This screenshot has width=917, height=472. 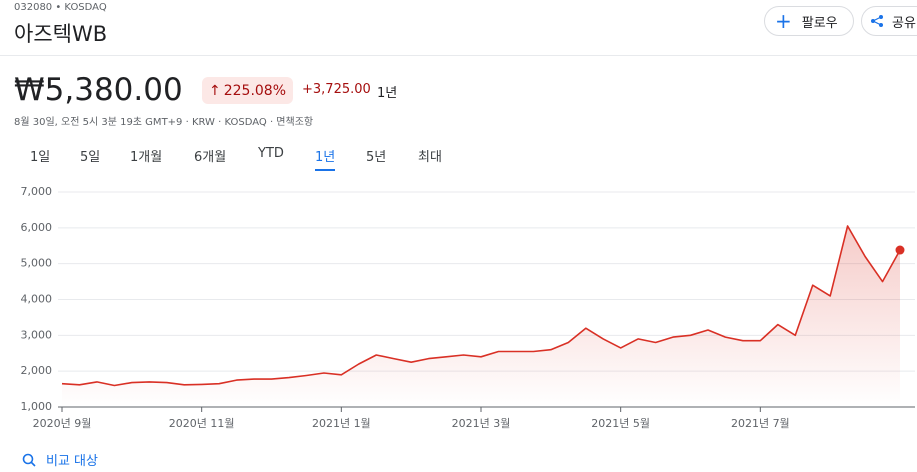 I want to click on y-tick-label: 3,000, so click(x=37, y=334).